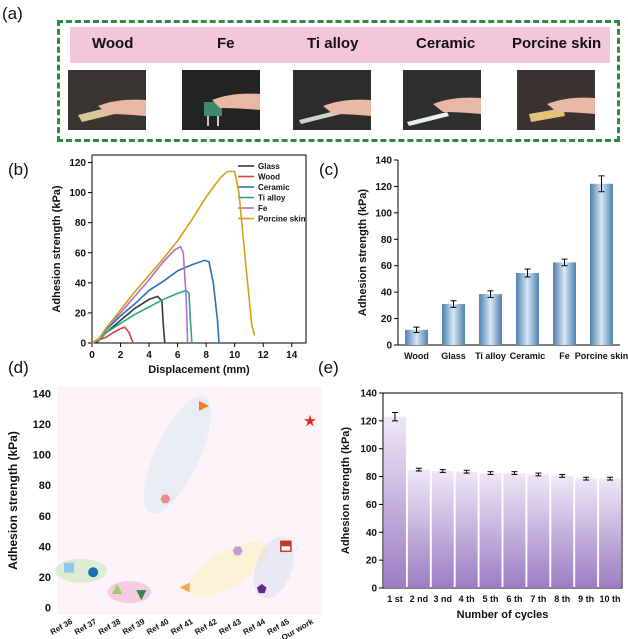 The image size is (628, 639). I want to click on b-series-line-ceramic, so click(155, 301).